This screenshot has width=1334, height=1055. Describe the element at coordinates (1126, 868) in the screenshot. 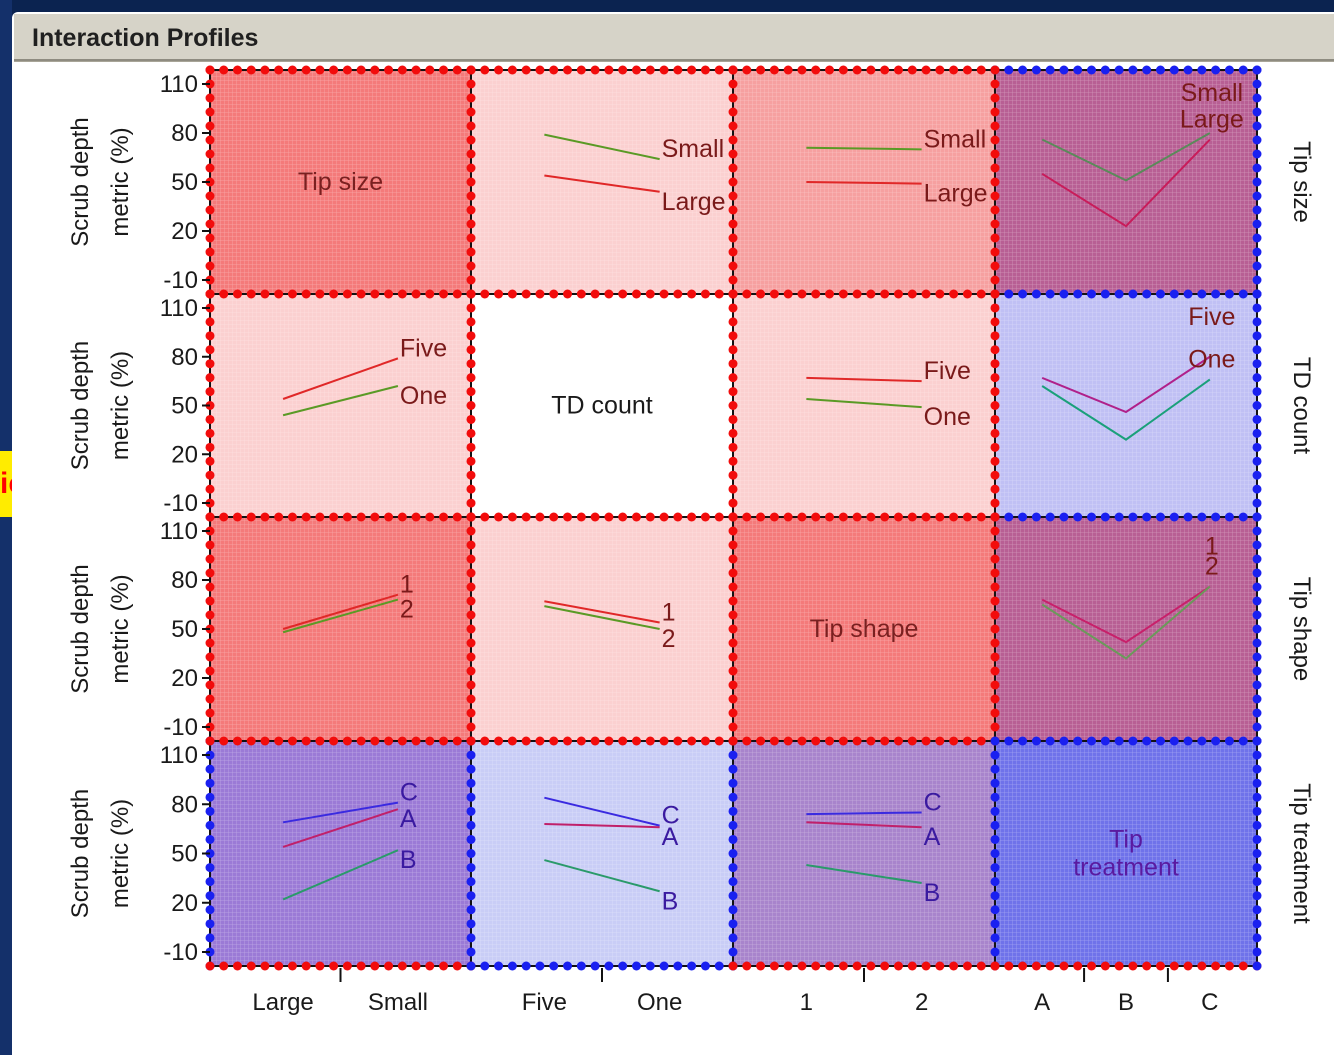

I see `diag-label-3-b: treatment` at that location.